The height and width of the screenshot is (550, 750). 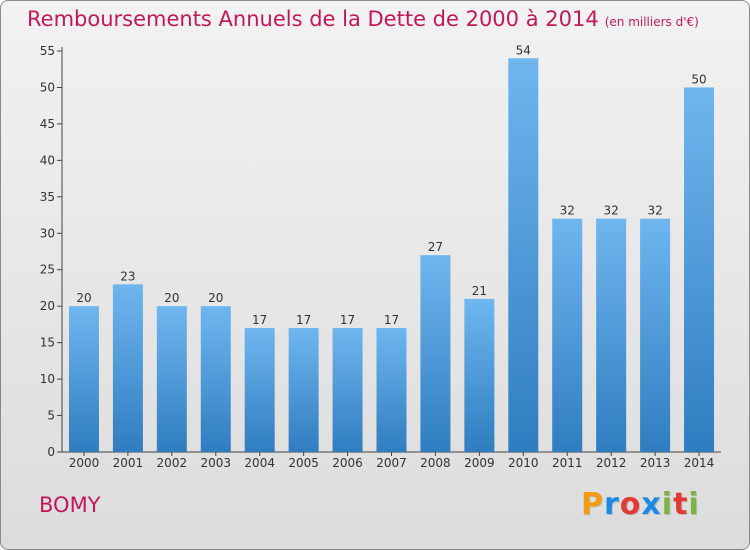 I want to click on logo-letter: t, so click(x=681, y=504).